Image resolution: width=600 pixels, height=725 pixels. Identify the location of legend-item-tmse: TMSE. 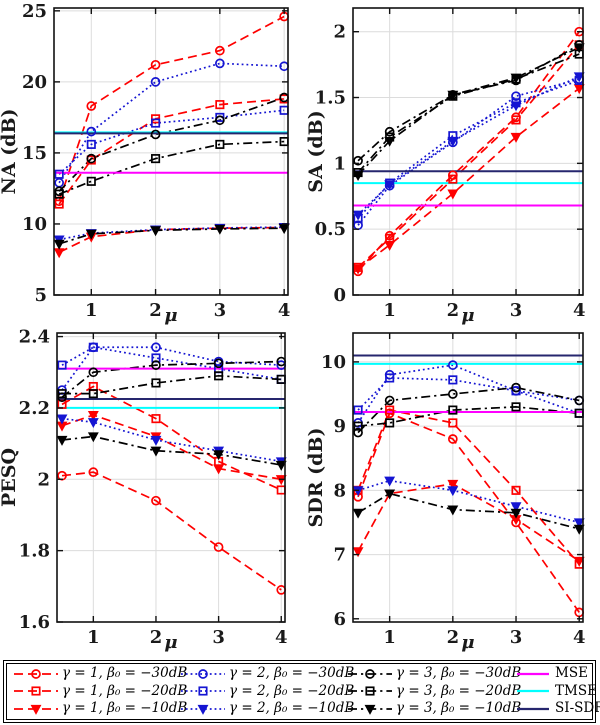
(556, 691).